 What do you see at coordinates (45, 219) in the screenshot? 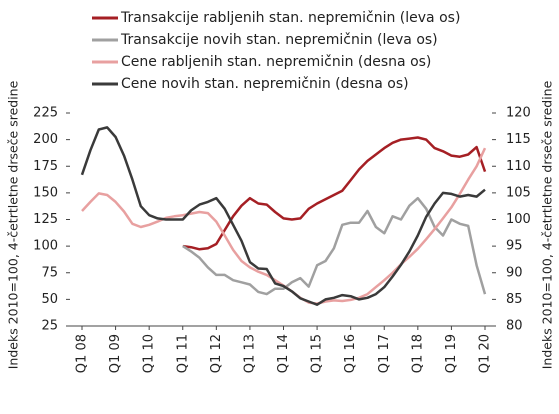
I see `y-tick-label: 125` at bounding box center [45, 219].